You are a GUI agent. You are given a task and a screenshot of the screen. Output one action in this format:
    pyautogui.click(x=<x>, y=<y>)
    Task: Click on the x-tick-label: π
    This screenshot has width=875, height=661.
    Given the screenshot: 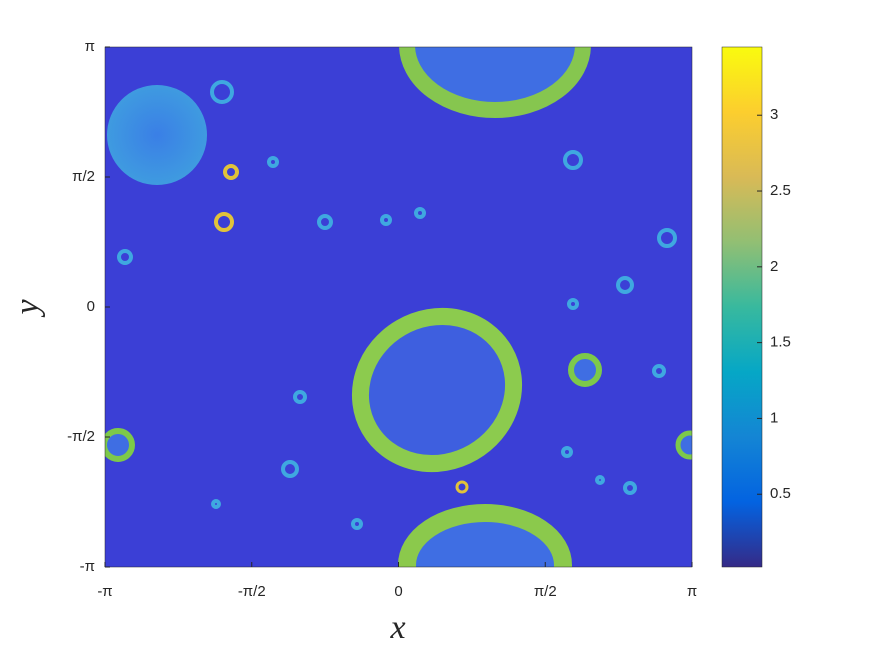 What is the action you would take?
    pyautogui.click(x=692, y=591)
    